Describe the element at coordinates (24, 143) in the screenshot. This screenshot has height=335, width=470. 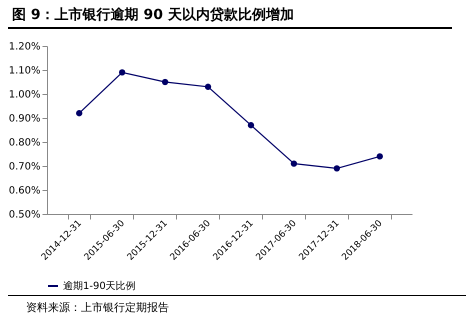
I see `y-tick-label: 0.80%` at that location.